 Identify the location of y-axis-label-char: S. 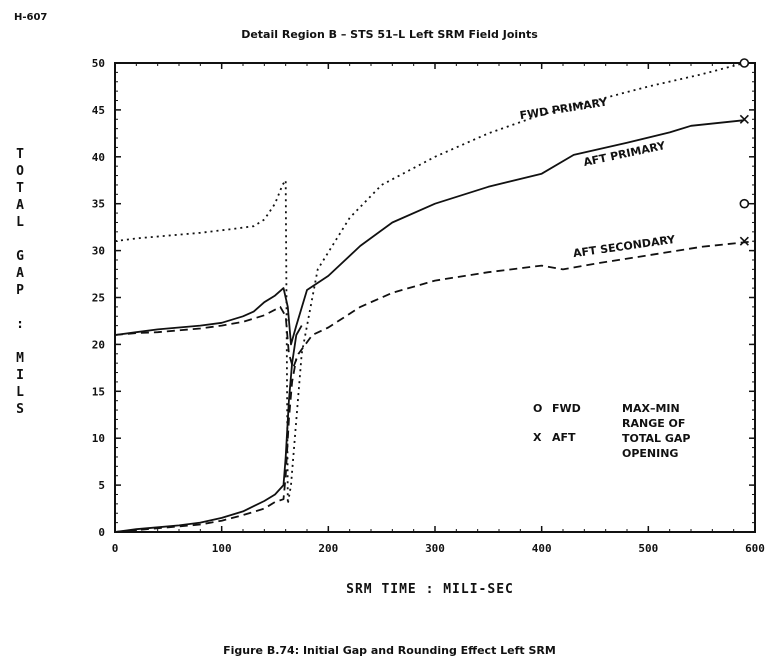
(20, 409).